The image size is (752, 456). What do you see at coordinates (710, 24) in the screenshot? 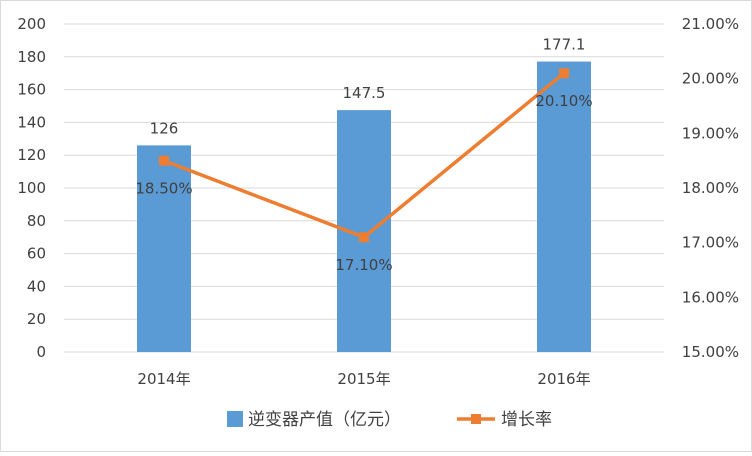
I see `right-tick-label: 21.00%` at bounding box center [710, 24].